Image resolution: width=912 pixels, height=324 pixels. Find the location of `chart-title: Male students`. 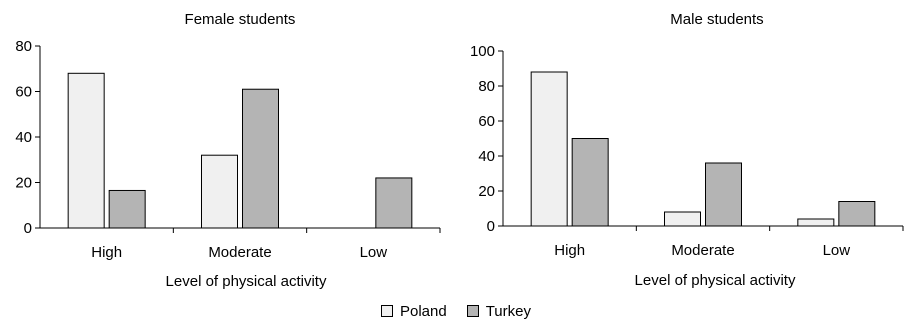

chart-title: Male students is located at coordinates (716, 19).